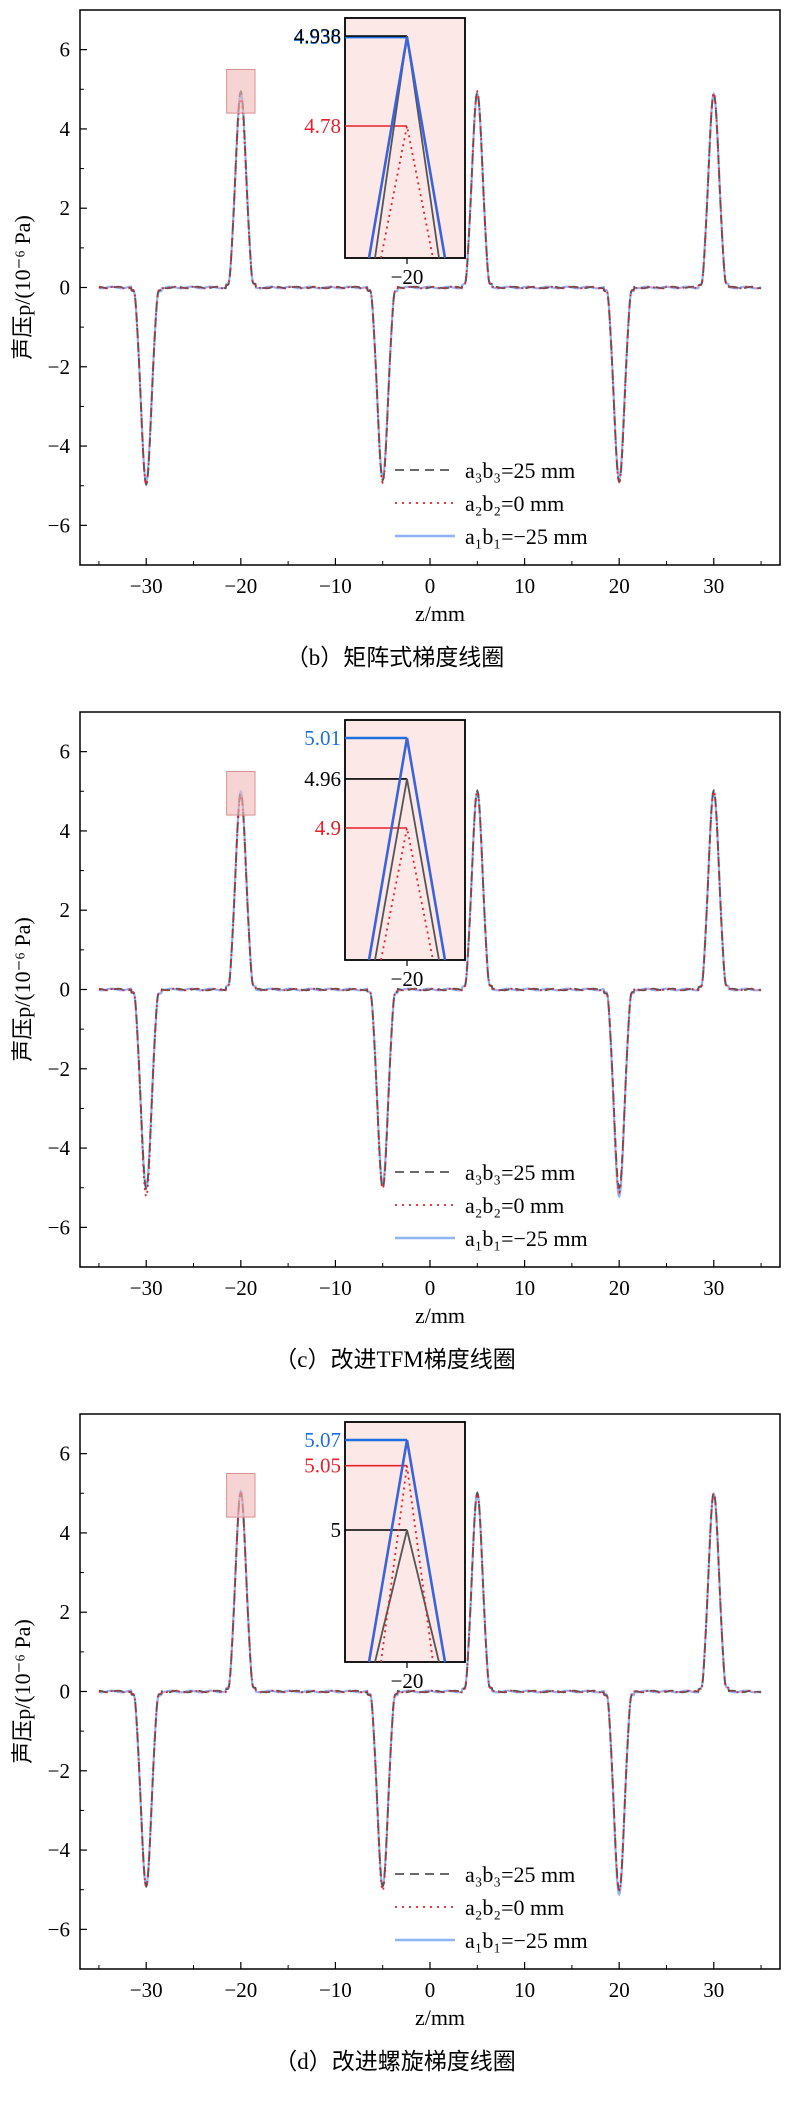 This screenshot has height=2107, width=790. I want to click on inset-value-label: 4.96, so click(322, 779).